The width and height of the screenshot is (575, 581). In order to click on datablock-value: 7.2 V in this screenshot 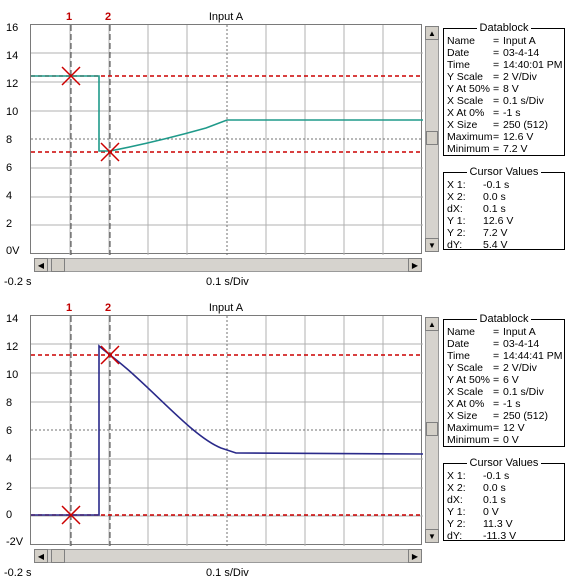, I will do `click(515, 149)`.